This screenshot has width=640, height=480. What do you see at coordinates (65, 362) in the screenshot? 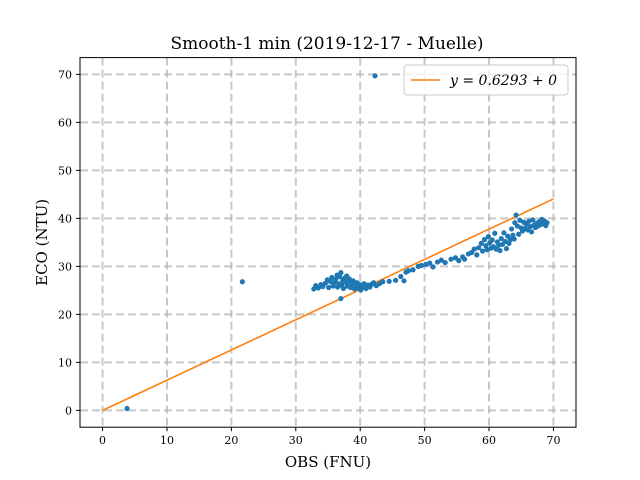
I see `y-tick-label: 10` at bounding box center [65, 362].